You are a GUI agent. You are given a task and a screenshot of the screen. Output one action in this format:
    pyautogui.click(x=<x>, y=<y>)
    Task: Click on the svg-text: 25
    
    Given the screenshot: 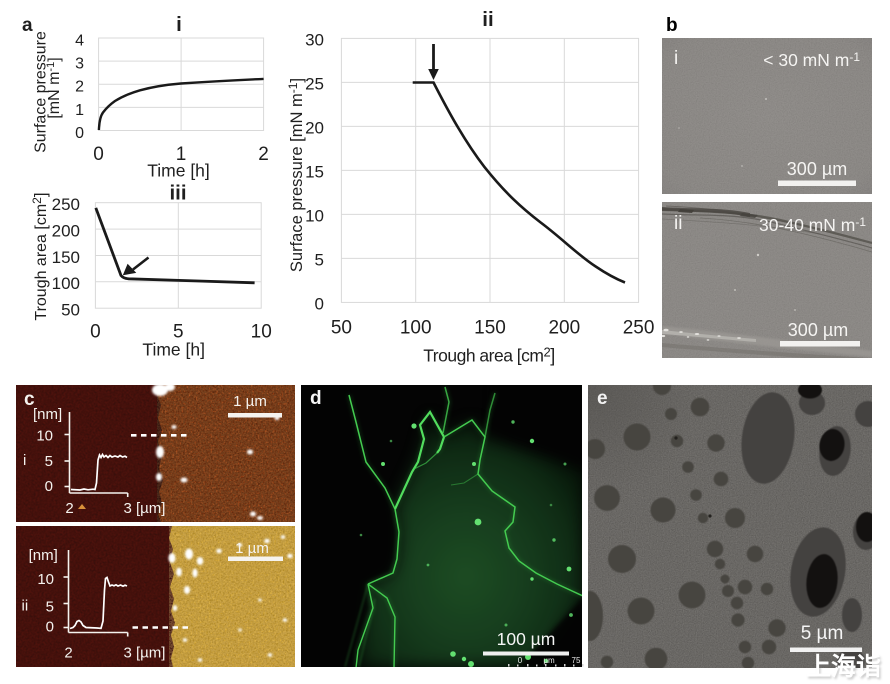 What is the action you would take?
    pyautogui.click(x=314, y=84)
    